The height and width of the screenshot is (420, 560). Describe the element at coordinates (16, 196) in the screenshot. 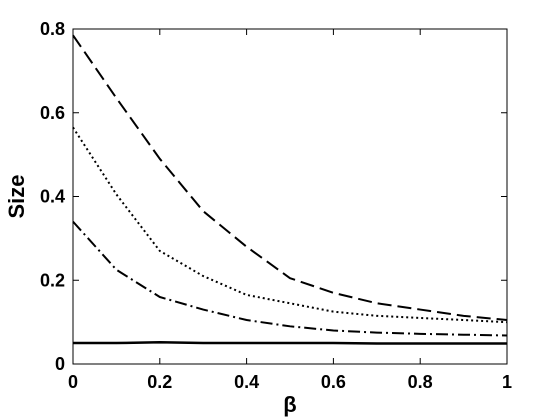

I see `y-axis-title: Size` at that location.